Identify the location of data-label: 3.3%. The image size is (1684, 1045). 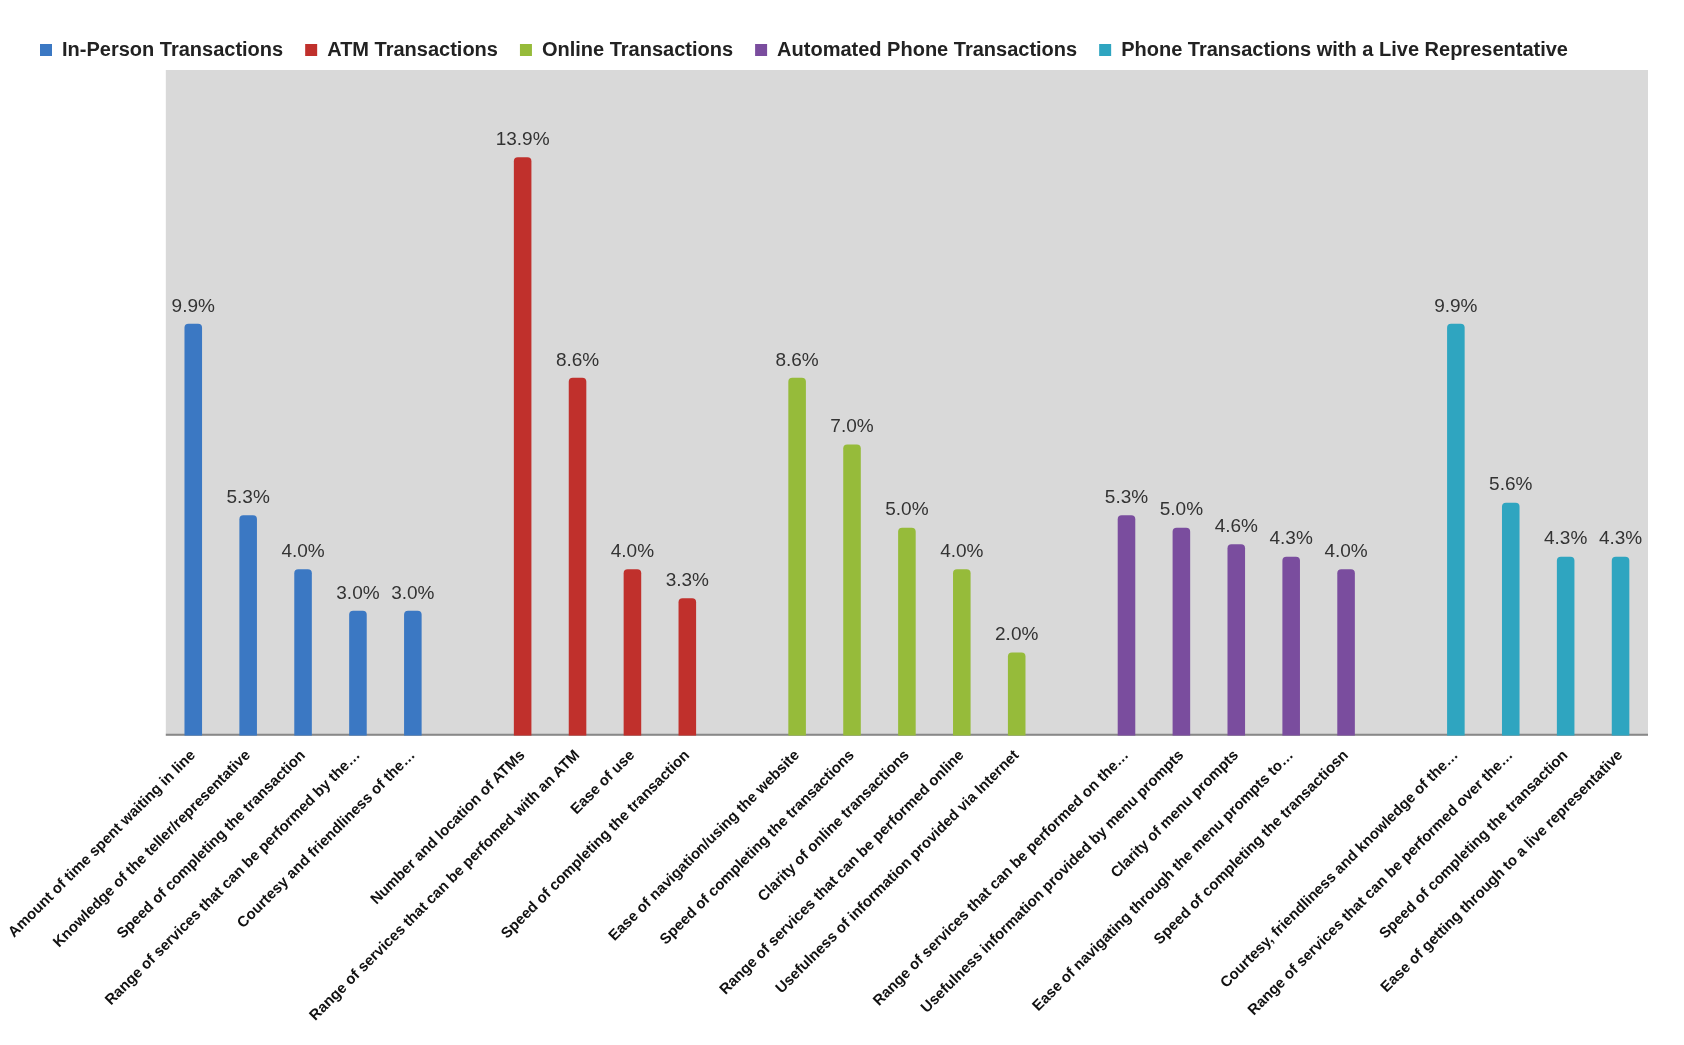
(687, 580).